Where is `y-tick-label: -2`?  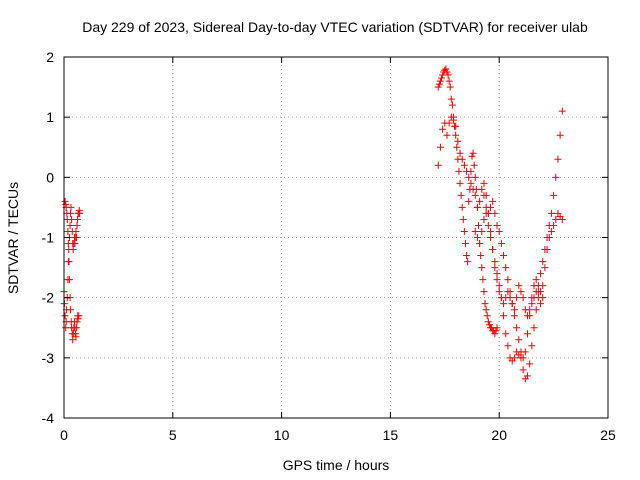 y-tick-label: -2 is located at coordinates (48, 298).